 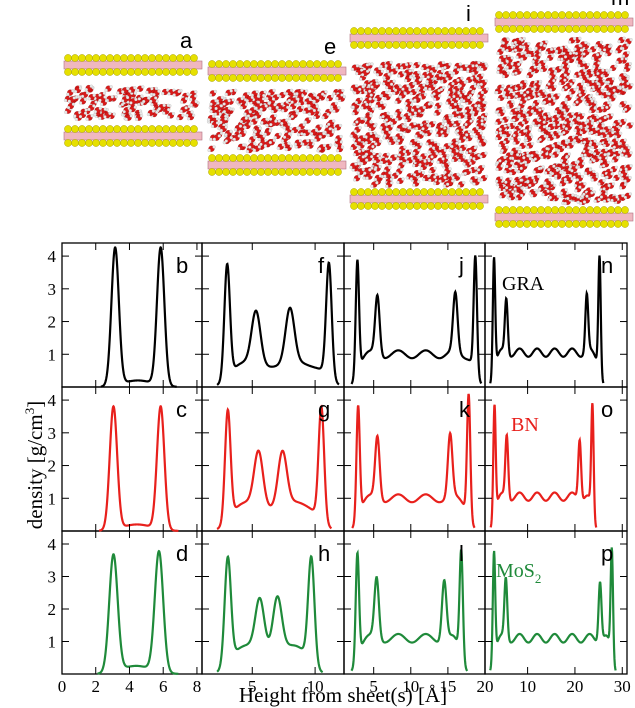 What do you see at coordinates (324, 409) in the screenshot?
I see `panel-label-g: g` at bounding box center [324, 409].